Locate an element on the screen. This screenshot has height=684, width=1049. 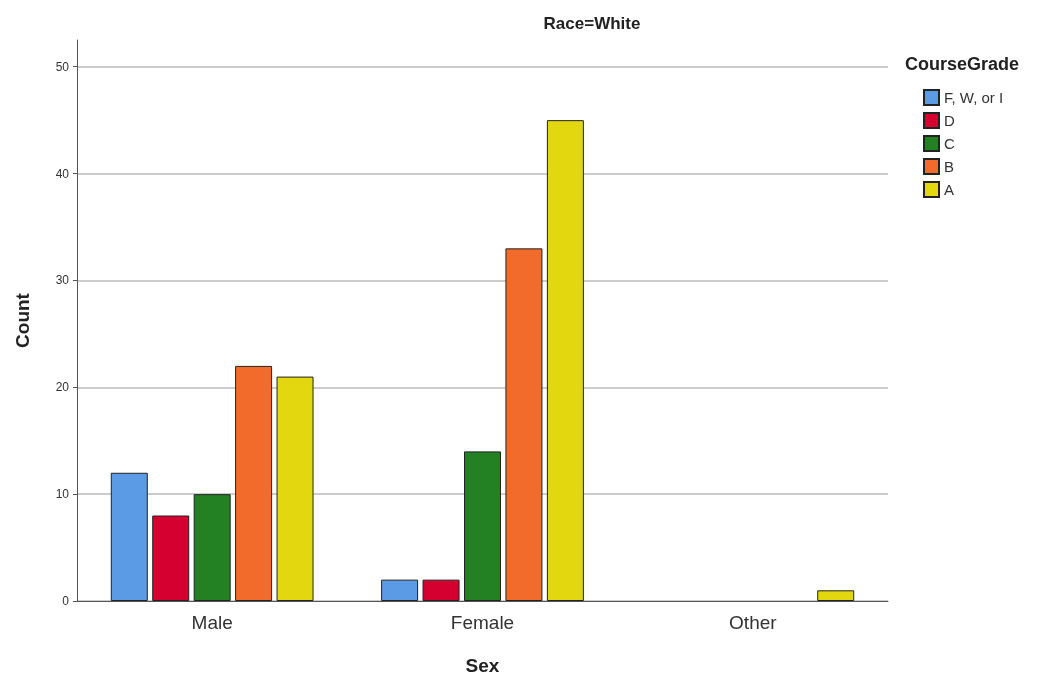
x-axis-title: Sex is located at coordinates (482, 665).